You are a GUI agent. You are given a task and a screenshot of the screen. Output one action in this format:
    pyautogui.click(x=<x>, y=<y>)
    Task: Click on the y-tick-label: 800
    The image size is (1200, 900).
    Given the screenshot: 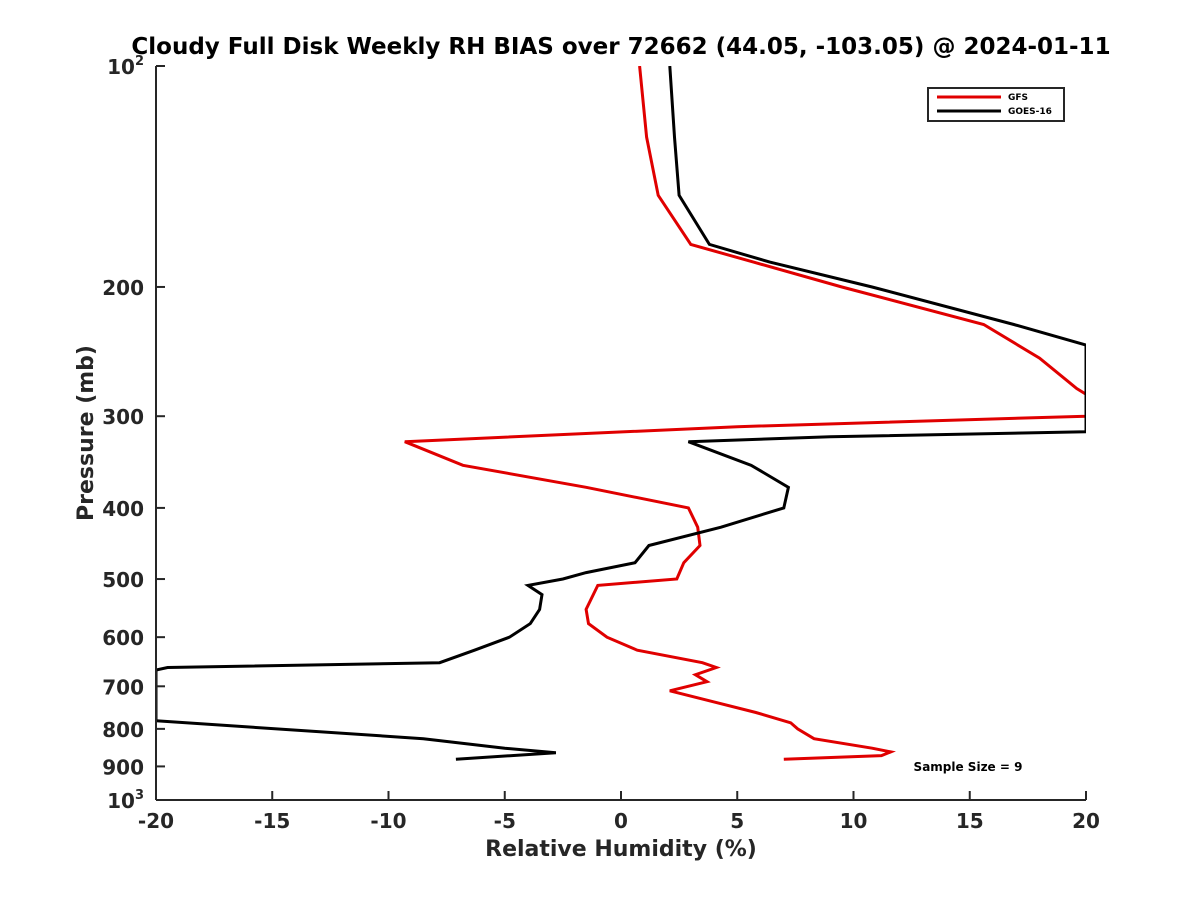 What is the action you would take?
    pyautogui.click(x=123, y=730)
    